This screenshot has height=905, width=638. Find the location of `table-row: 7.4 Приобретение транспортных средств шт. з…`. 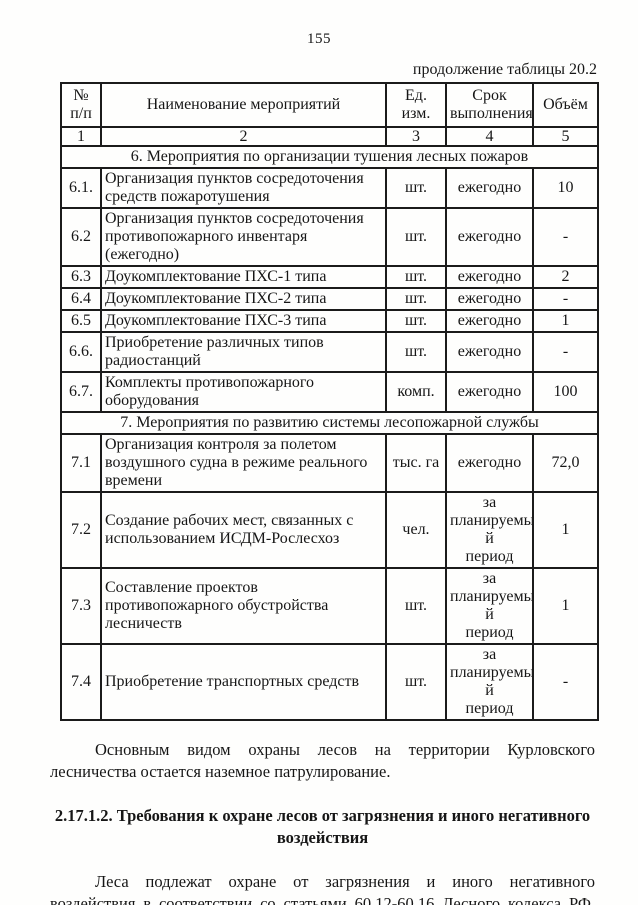

table-row: 7.4 Приобретение транспортных средств шт. з… is located at coordinates (329, 682).